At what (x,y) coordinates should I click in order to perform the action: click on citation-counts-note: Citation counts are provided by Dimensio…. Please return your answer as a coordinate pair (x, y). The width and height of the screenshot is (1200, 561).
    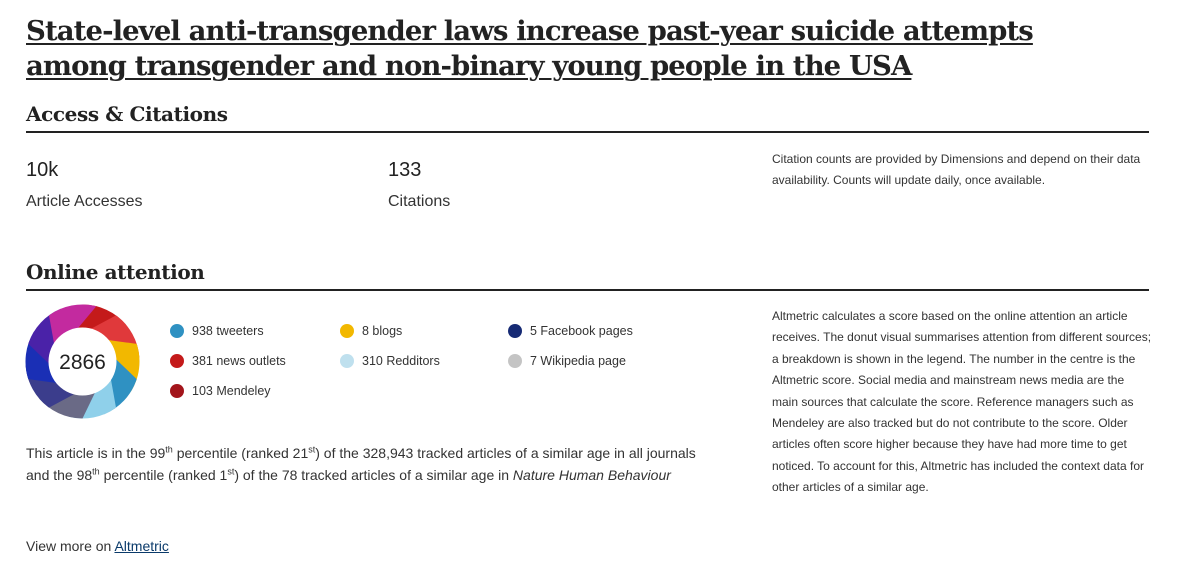
    Looking at the image, I should click on (956, 170).